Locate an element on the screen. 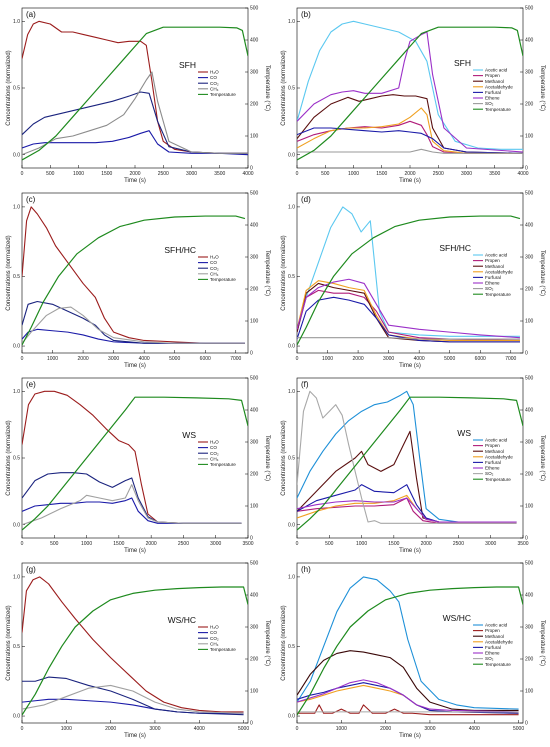  chart-1-panel-label: (a) is located at coordinates (31, 14).